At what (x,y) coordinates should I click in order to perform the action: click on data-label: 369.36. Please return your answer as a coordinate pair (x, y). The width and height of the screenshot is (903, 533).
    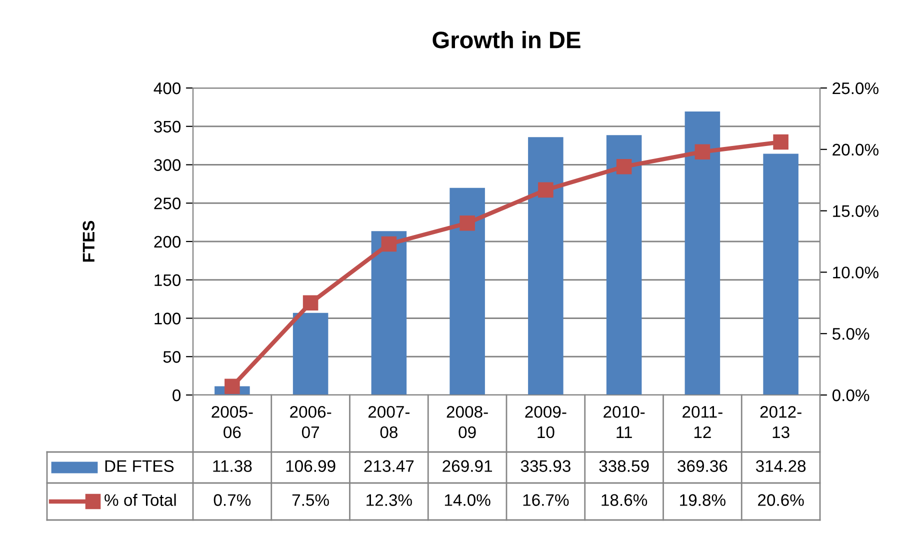
    Looking at the image, I should click on (703, 466).